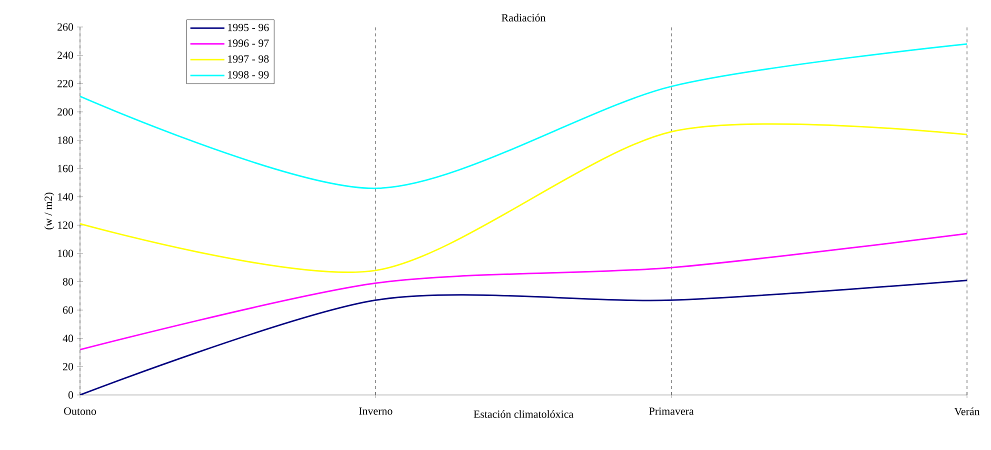  What do you see at coordinates (66, 55) in the screenshot?
I see `y-tick-label: 240` at bounding box center [66, 55].